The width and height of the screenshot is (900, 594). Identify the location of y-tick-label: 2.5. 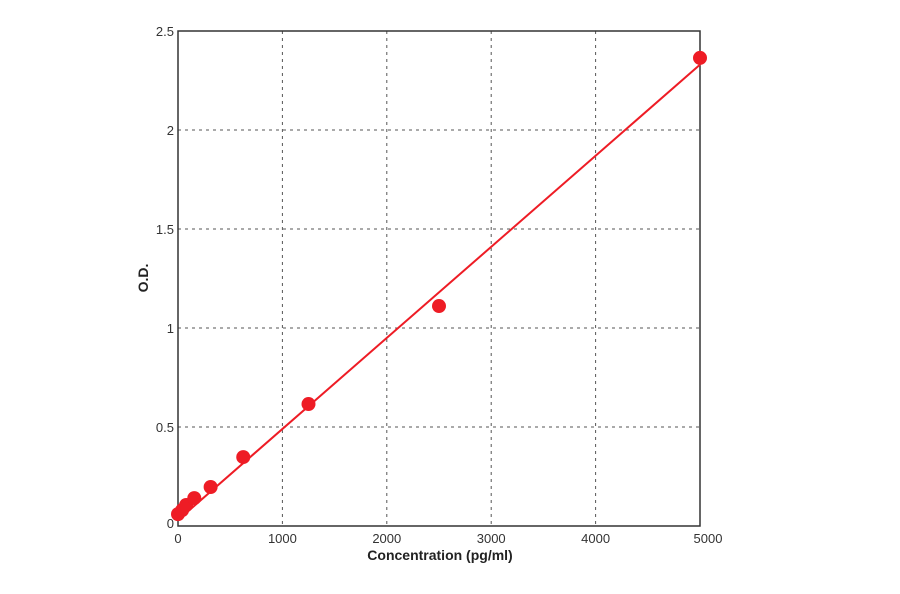
(165, 31).